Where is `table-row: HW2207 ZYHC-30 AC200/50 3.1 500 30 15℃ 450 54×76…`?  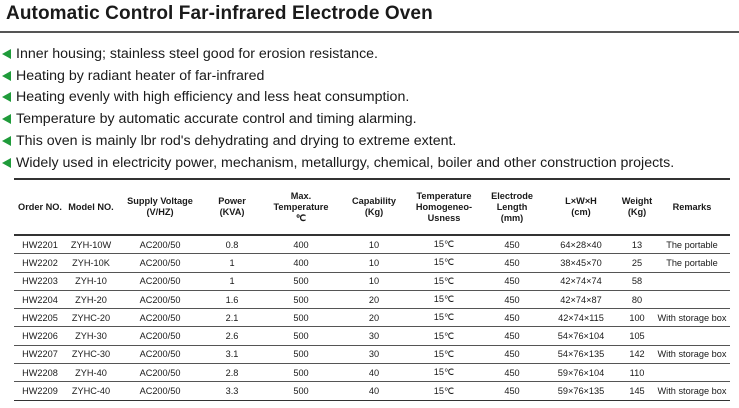 table-row: HW2207 ZYHC-30 AC200/50 3.1 500 30 15℃ 450 54×76… is located at coordinates (372, 355).